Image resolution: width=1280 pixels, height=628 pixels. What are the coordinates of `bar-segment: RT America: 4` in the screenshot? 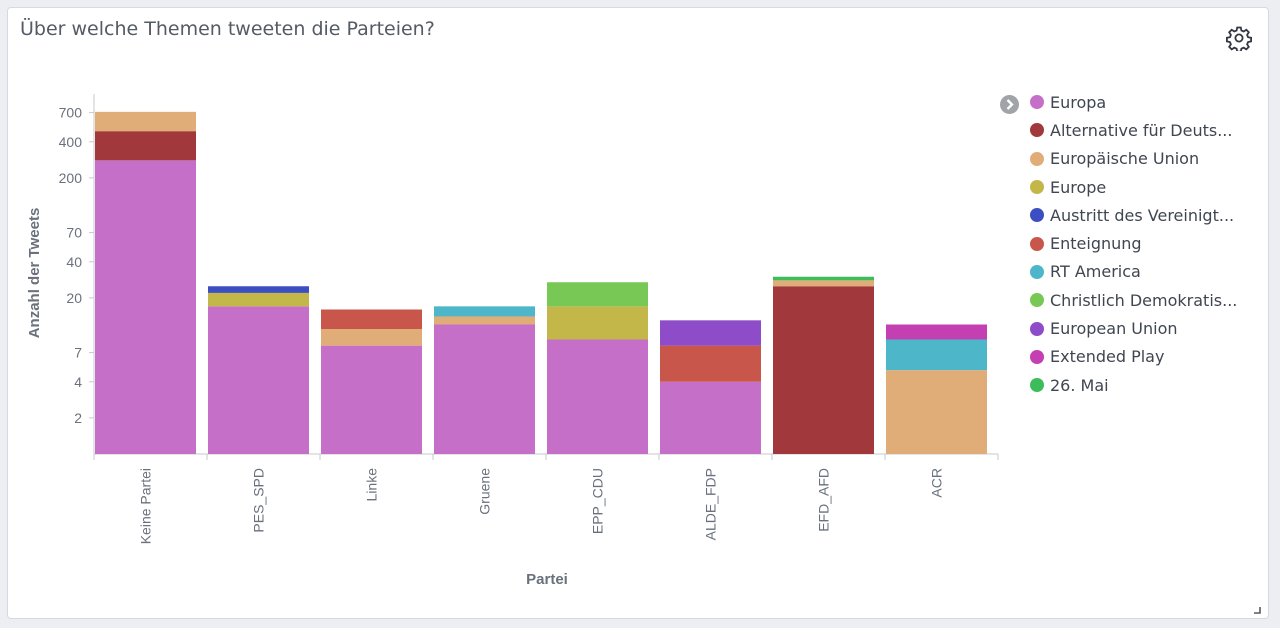 It's located at (936, 355).